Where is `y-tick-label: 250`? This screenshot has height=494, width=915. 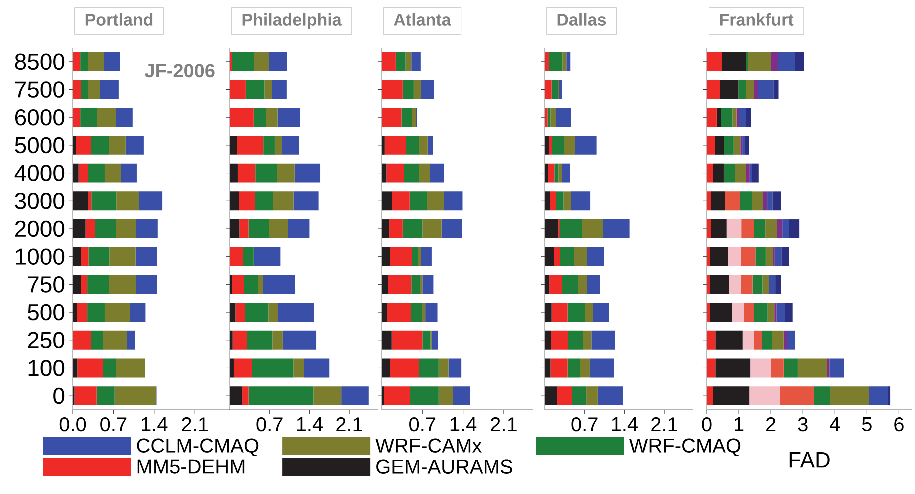 y-tick-label: 250 is located at coordinates (46, 340).